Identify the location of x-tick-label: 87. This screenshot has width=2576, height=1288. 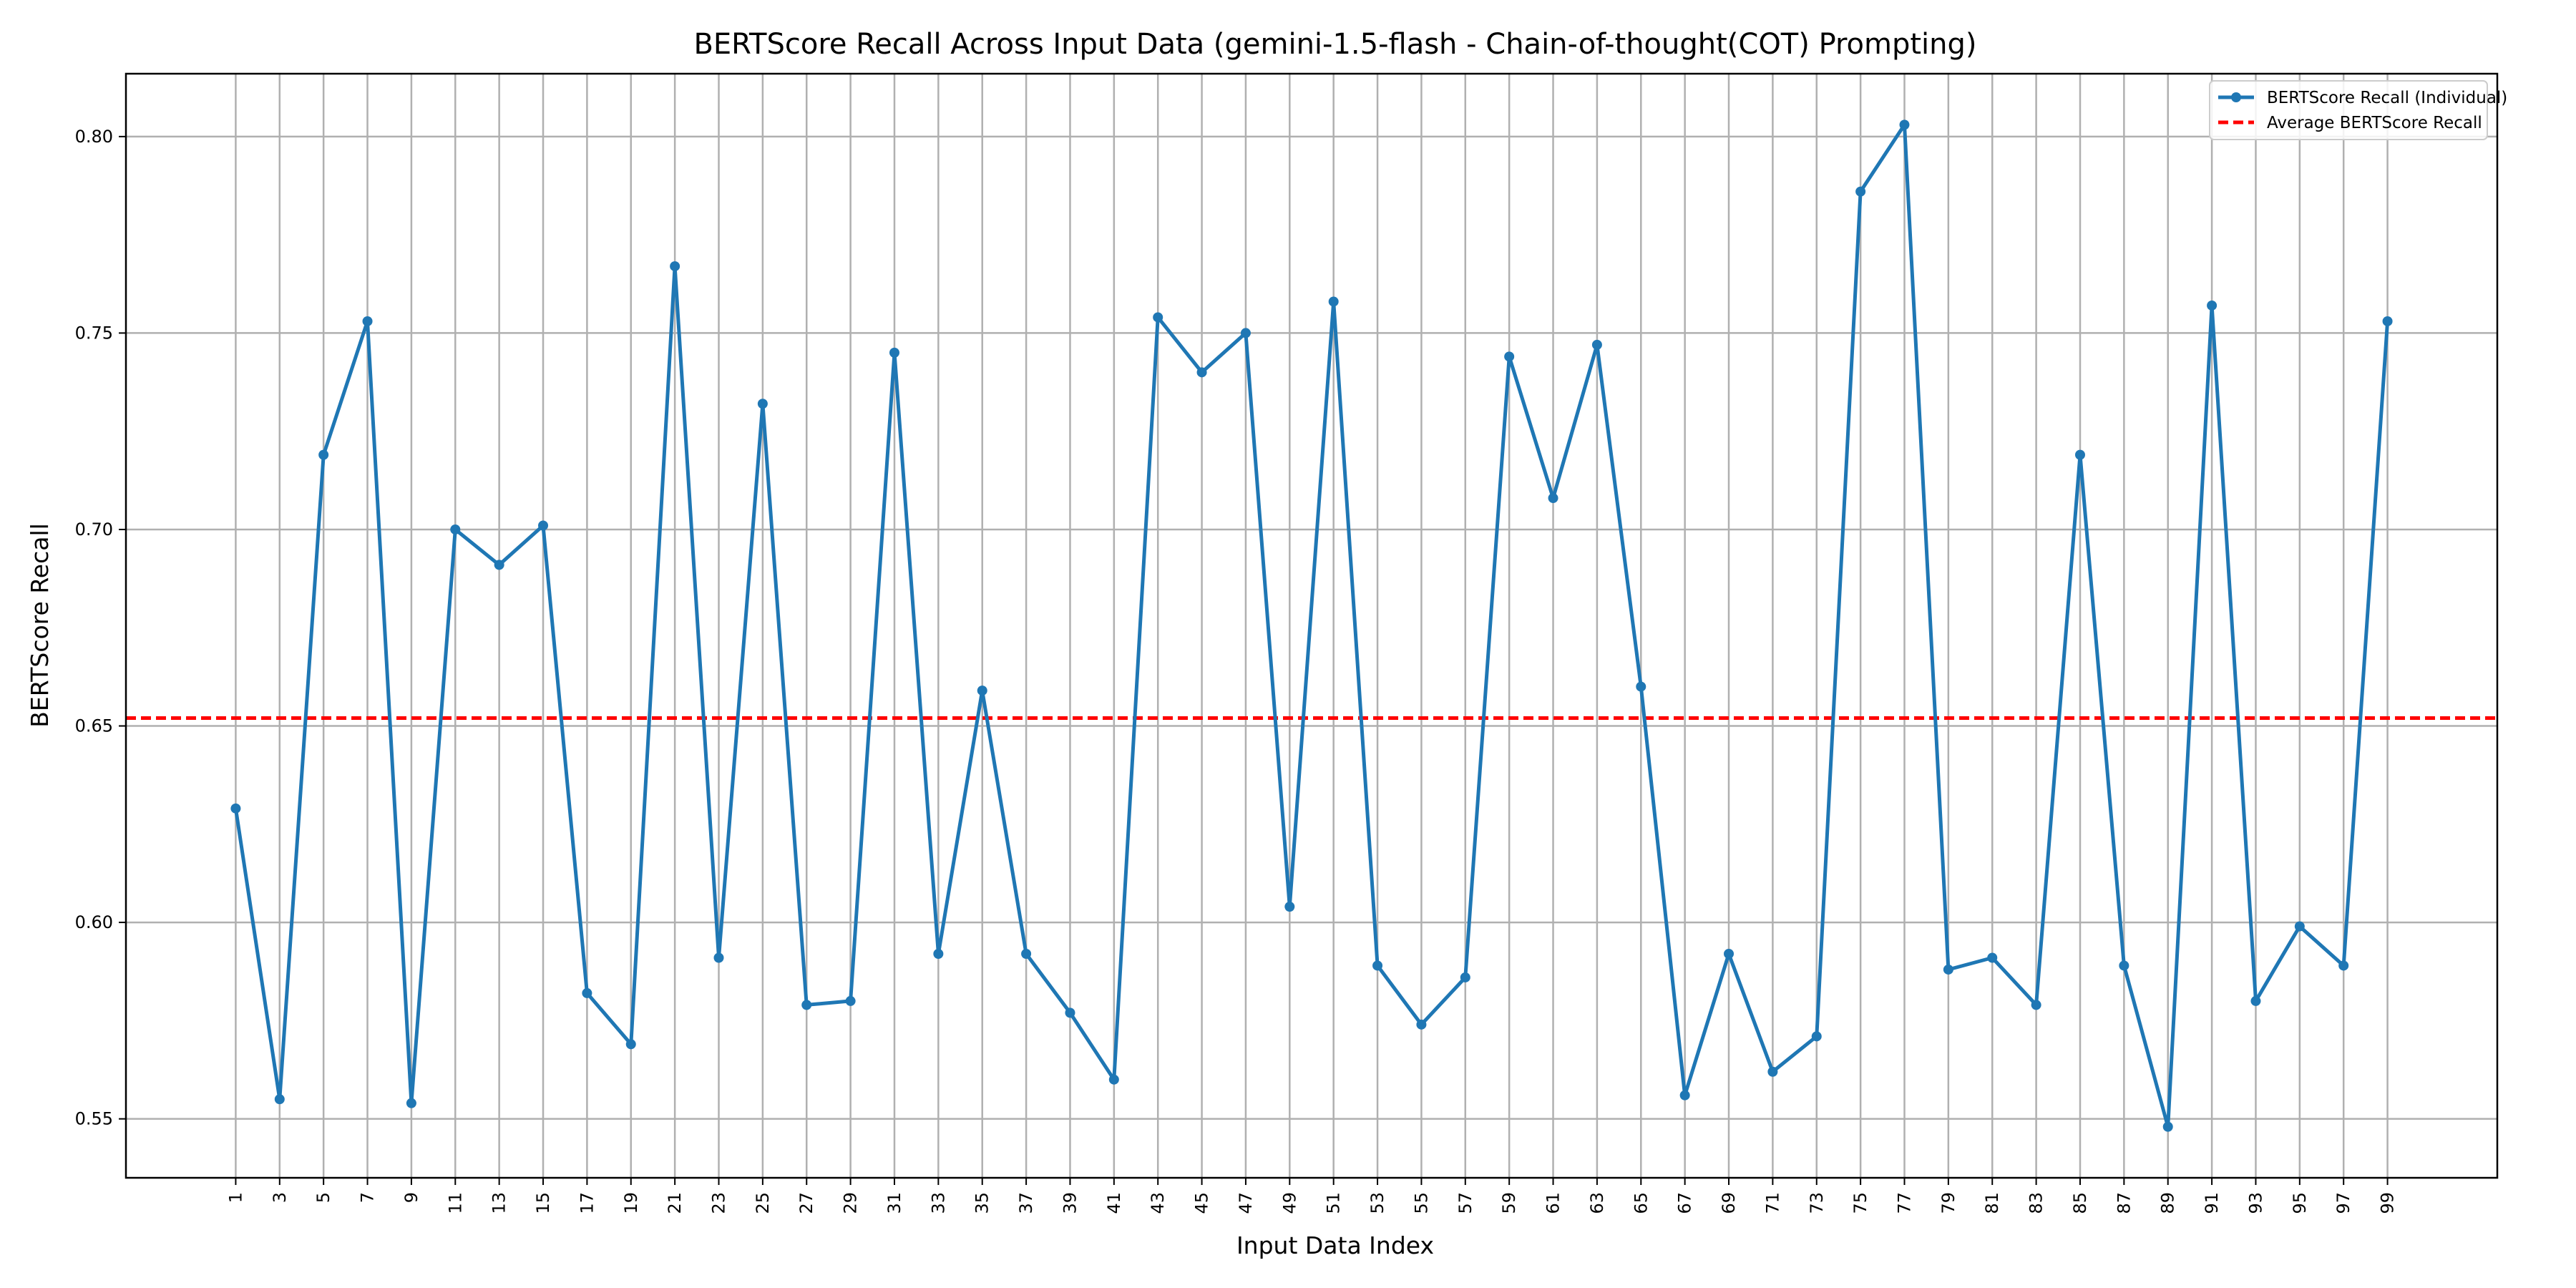
(2124, 1203).